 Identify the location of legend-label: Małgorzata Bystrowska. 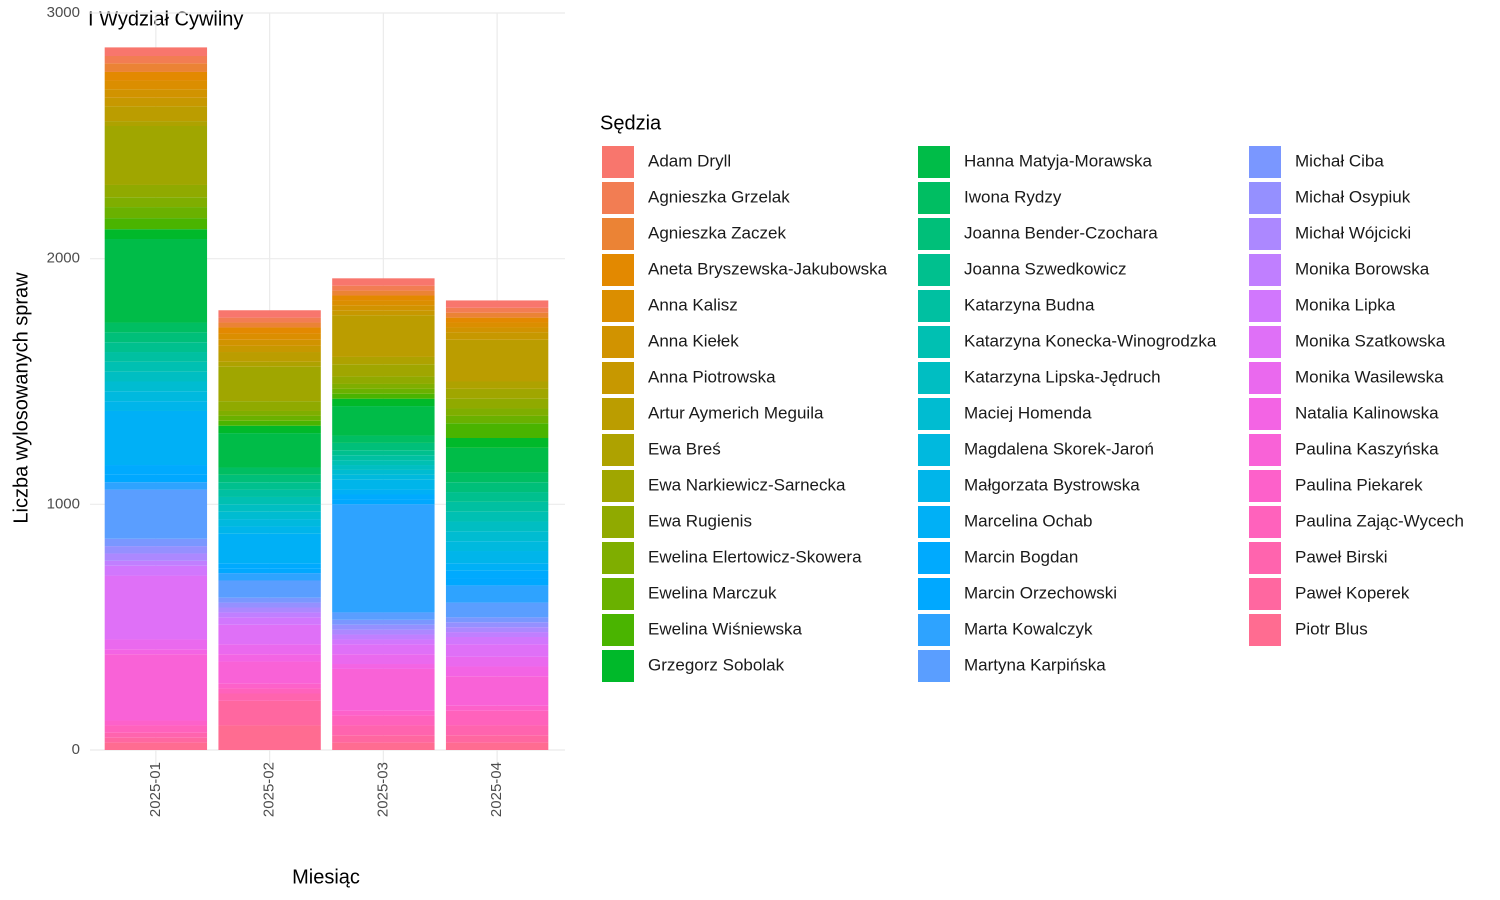
(1052, 484).